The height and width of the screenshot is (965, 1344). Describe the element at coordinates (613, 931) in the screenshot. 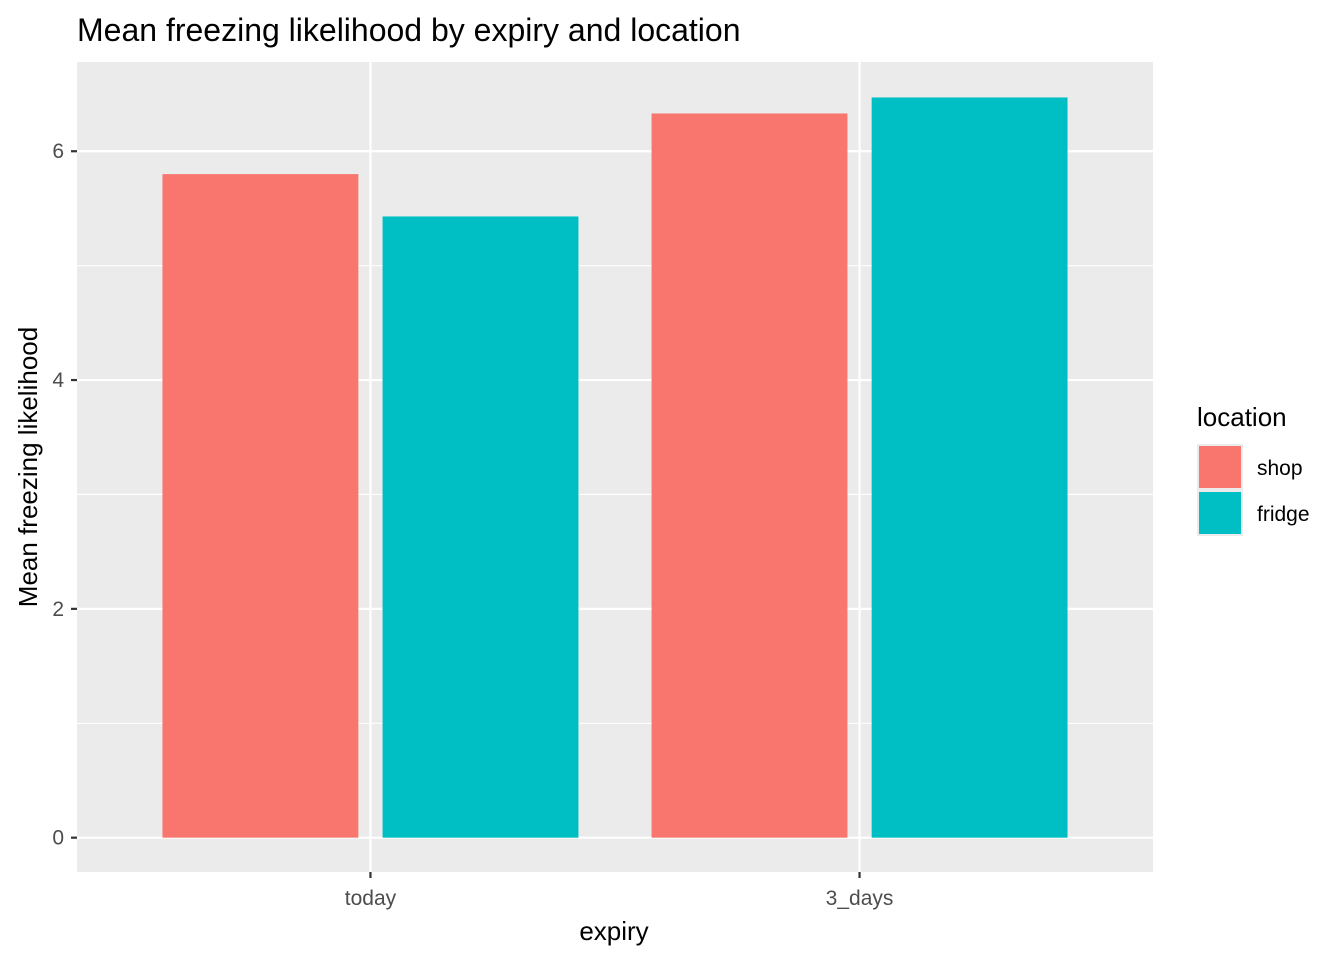

I see `x-axis-title: expiry` at that location.